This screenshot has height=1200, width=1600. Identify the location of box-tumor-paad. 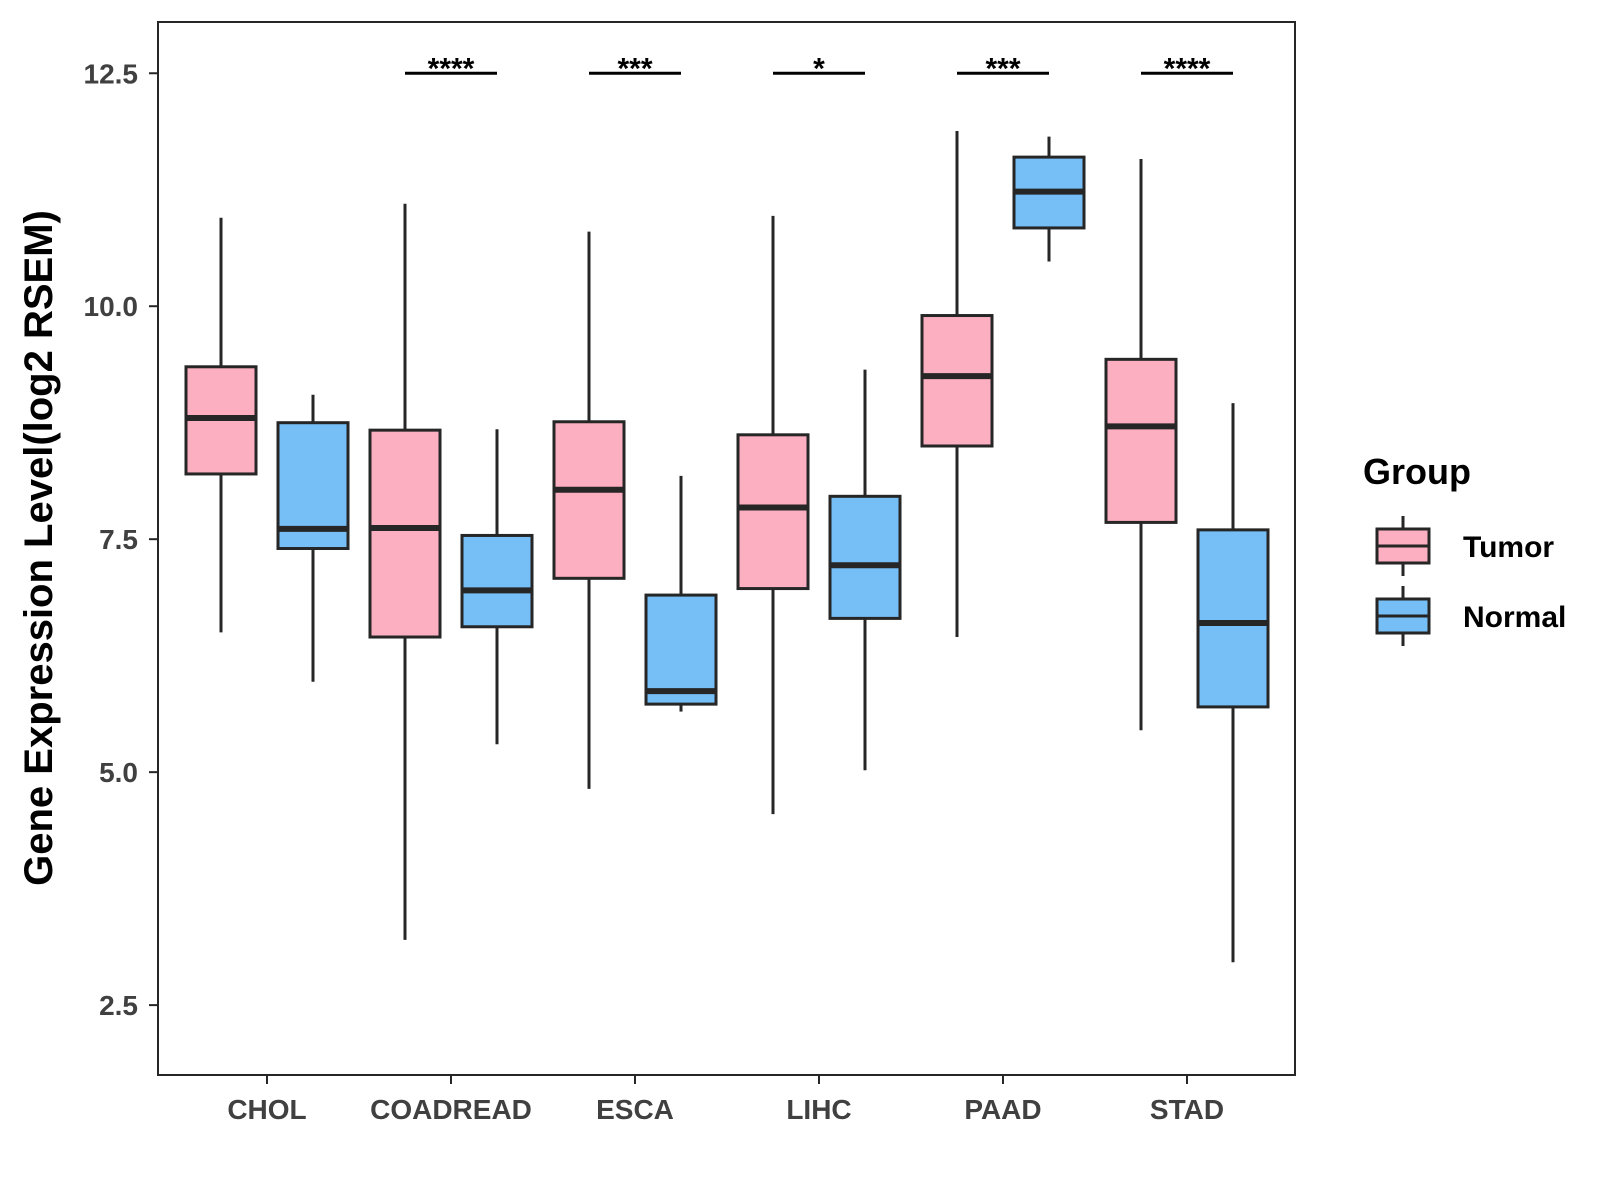
(957, 384).